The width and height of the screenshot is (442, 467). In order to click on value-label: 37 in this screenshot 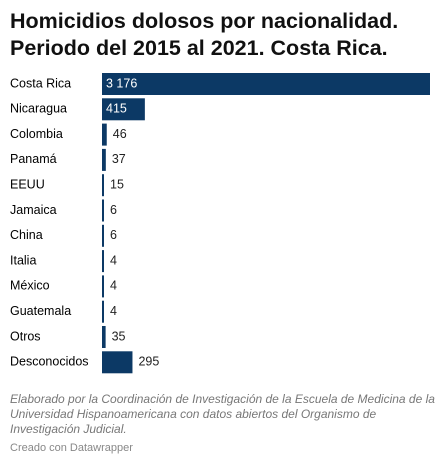, I will do `click(119, 159)`.